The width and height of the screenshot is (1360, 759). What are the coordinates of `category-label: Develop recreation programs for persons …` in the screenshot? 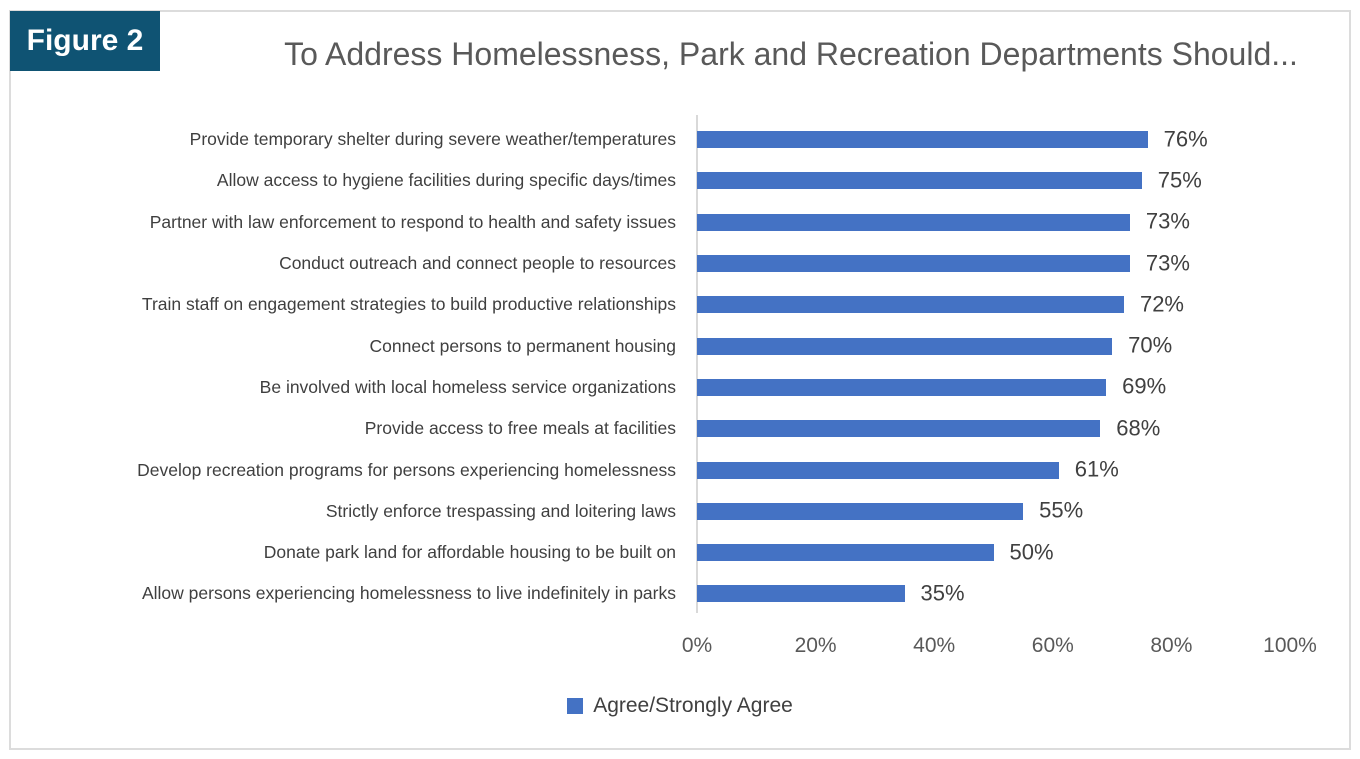 It's located at (406, 469).